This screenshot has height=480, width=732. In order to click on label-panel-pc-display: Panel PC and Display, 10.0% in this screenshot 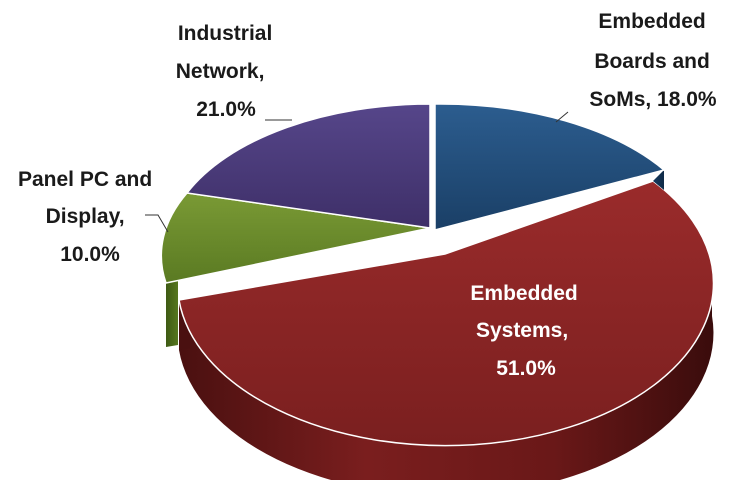, I will do `click(88, 217)`.